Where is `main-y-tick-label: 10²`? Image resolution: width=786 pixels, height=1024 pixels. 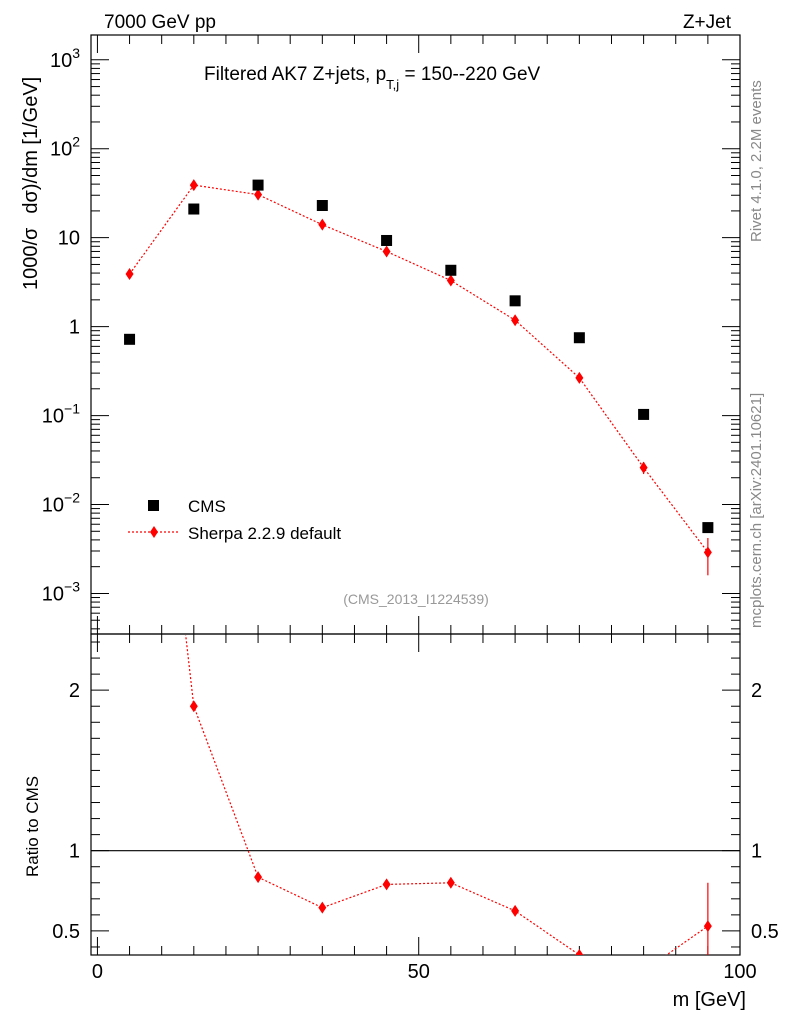 main-y-tick-label: 10² is located at coordinates (65, 147).